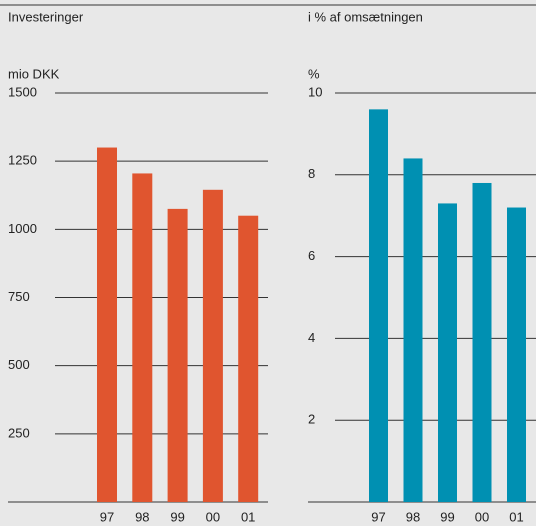 The width and height of the screenshot is (536, 526). Describe the element at coordinates (311, 173) in the screenshot. I see `y-tick-label: 8` at that location.